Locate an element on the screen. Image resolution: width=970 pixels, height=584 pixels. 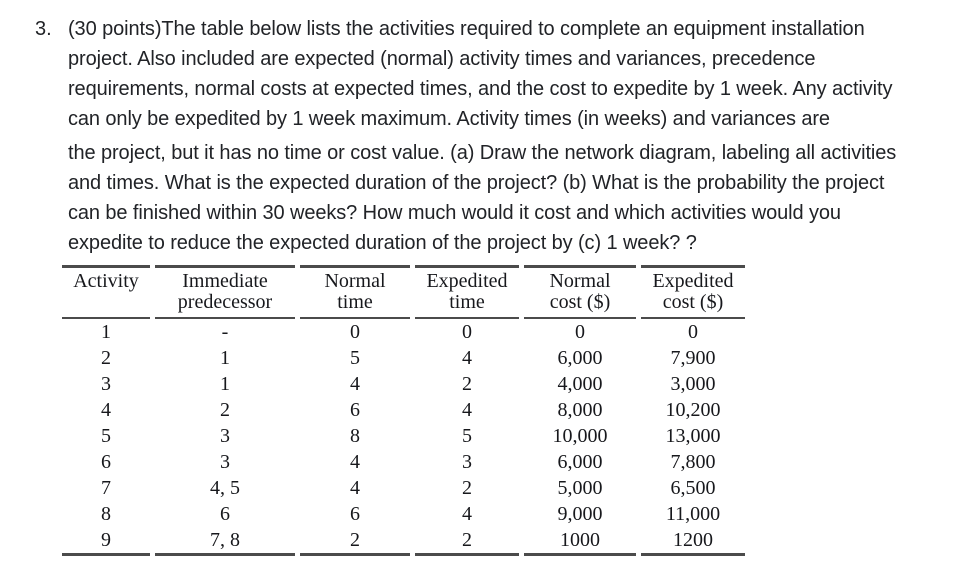
table-row: 6 3 4 3 6,000 7,800 is located at coordinates (403, 462).